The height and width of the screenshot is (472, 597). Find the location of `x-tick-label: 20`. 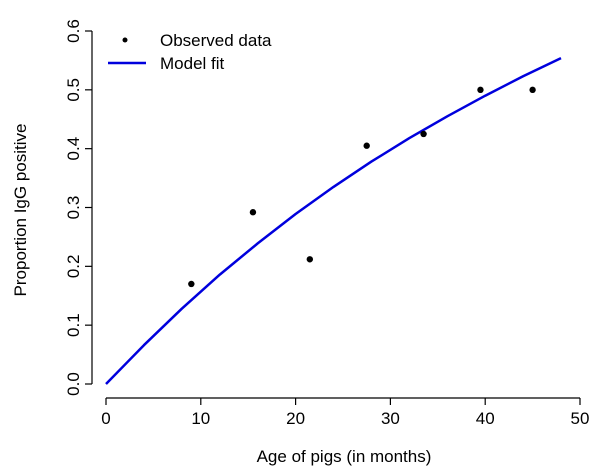

x-tick-label: 20 is located at coordinates (295, 418).